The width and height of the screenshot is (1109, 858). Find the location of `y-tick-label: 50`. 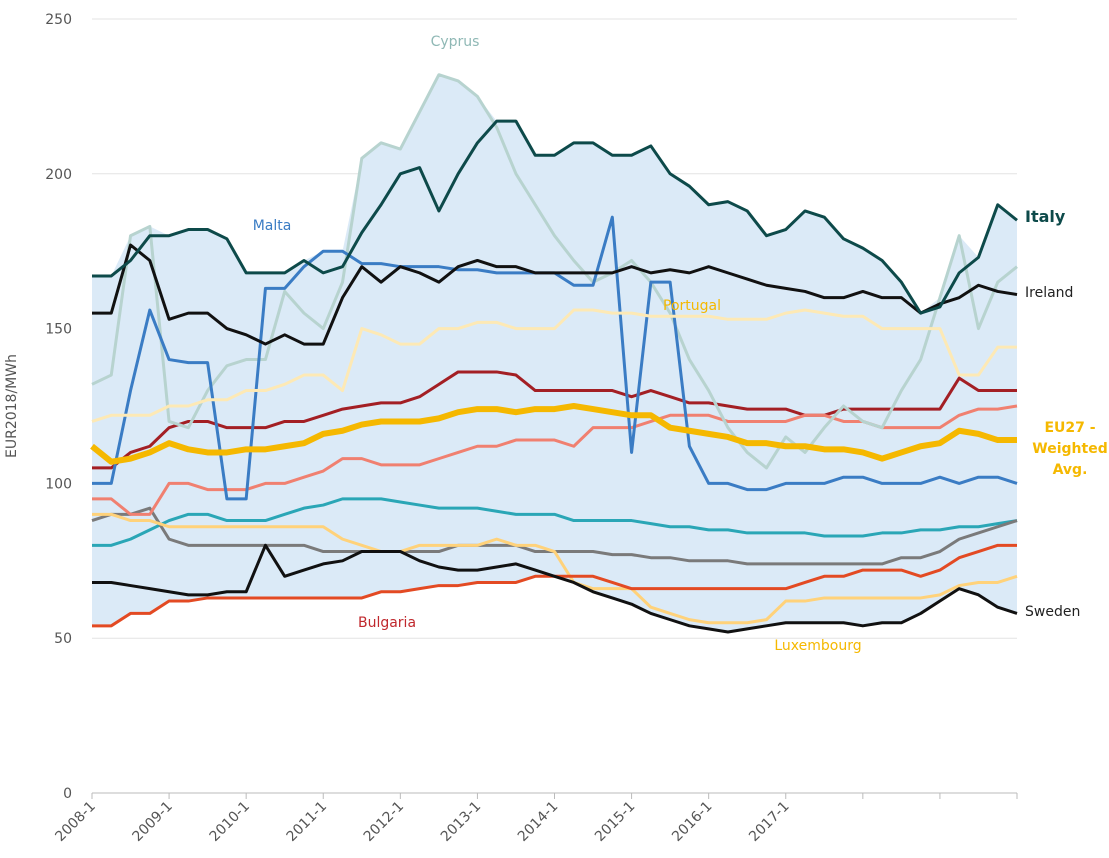

y-tick-label: 50 is located at coordinates (63, 639).